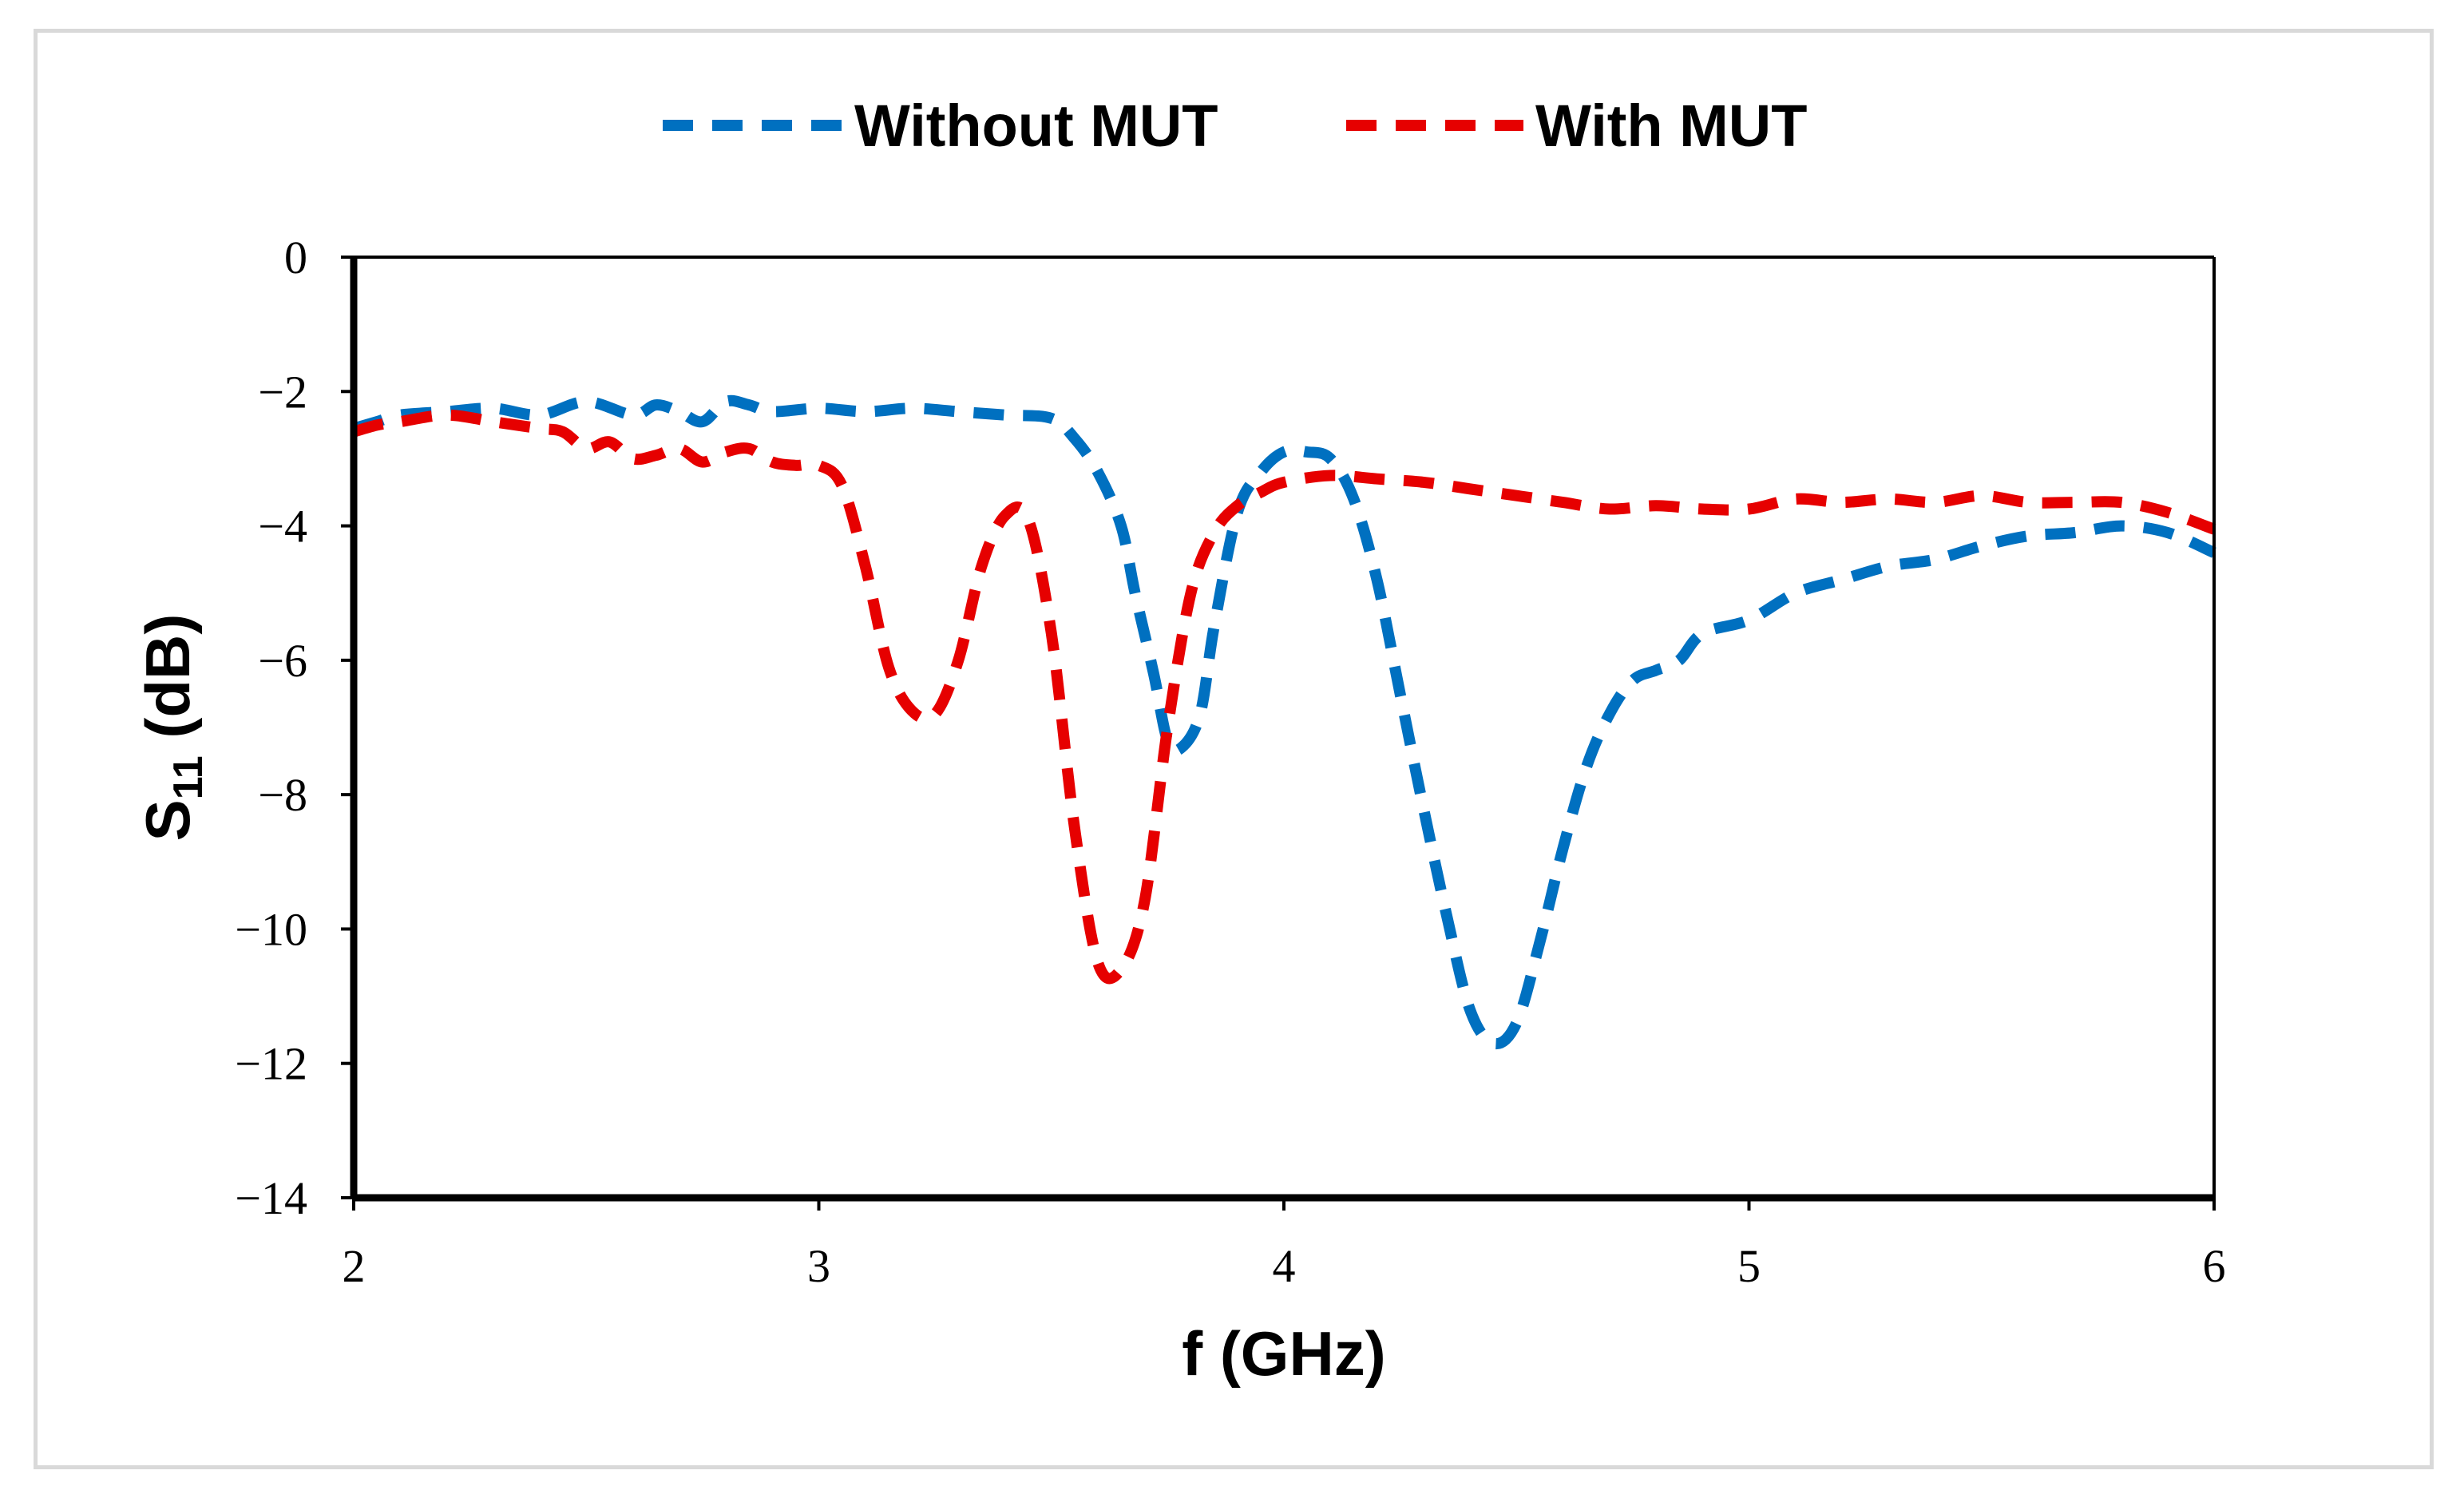 This screenshot has width=2464, height=1502. What do you see at coordinates (1036, 126) in the screenshot?
I see `legend-label-without-mut: Without MUT` at bounding box center [1036, 126].